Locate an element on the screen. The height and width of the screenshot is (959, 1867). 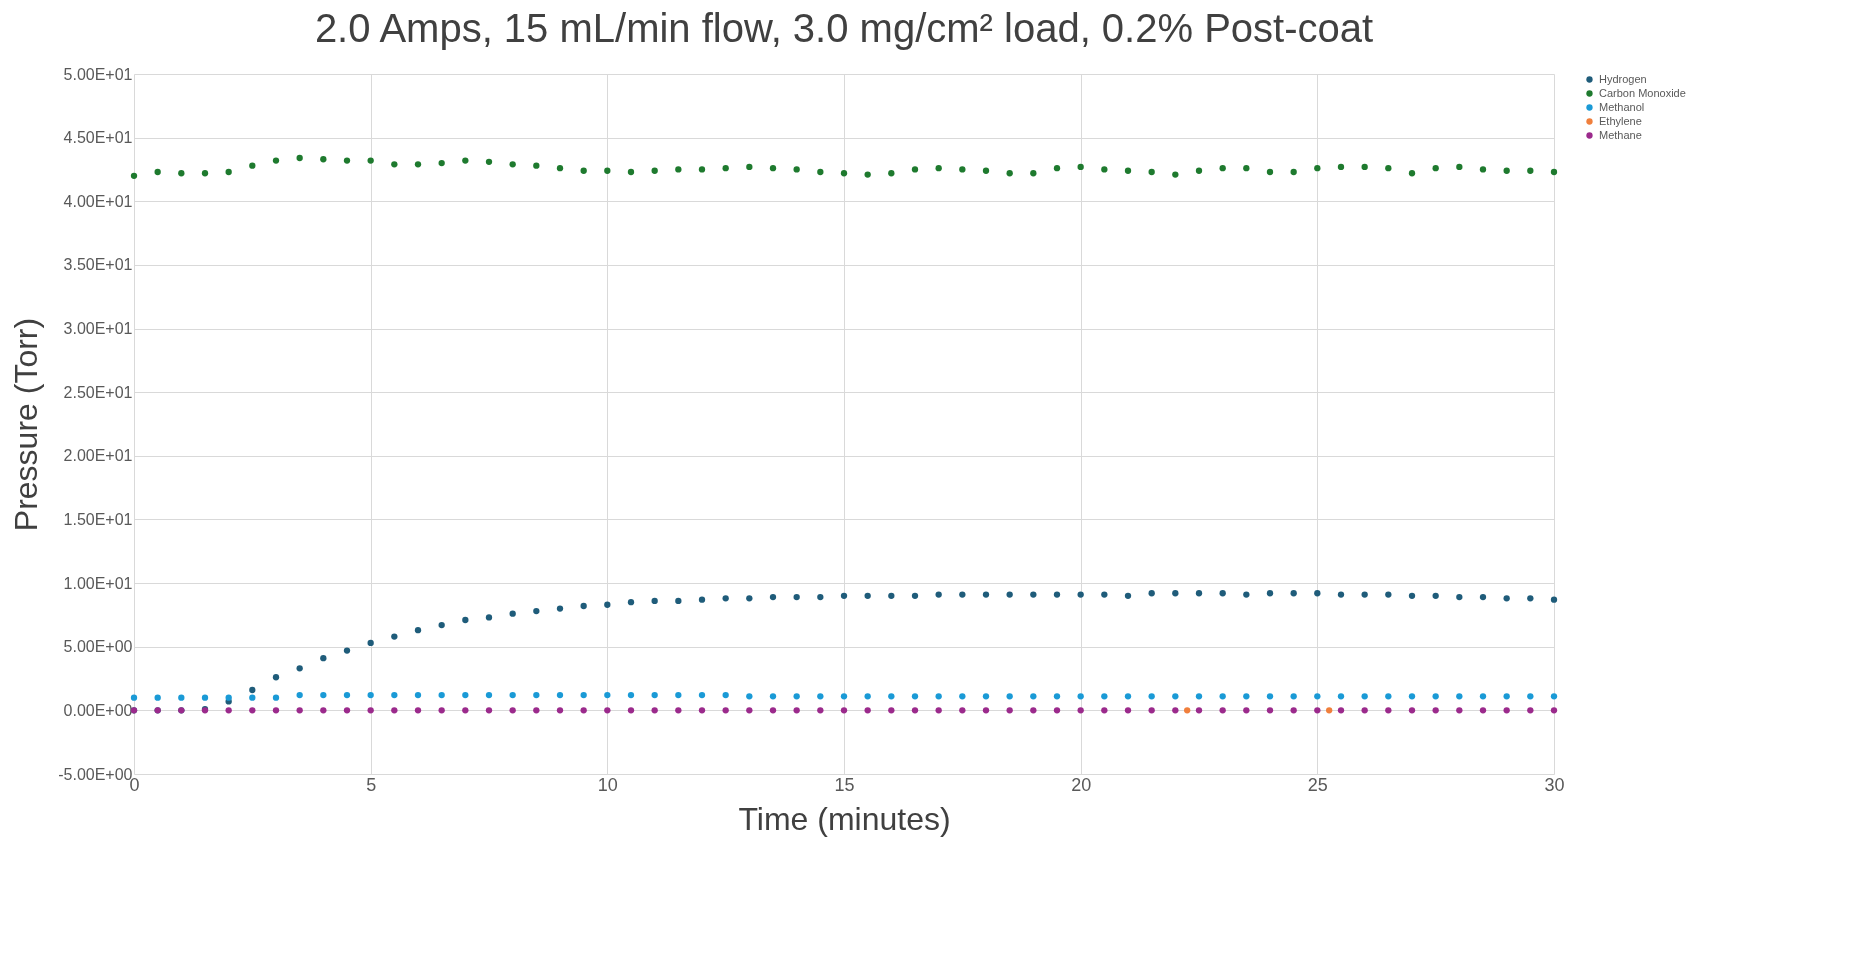
x-tick-label: 10 is located at coordinates (607, 784).